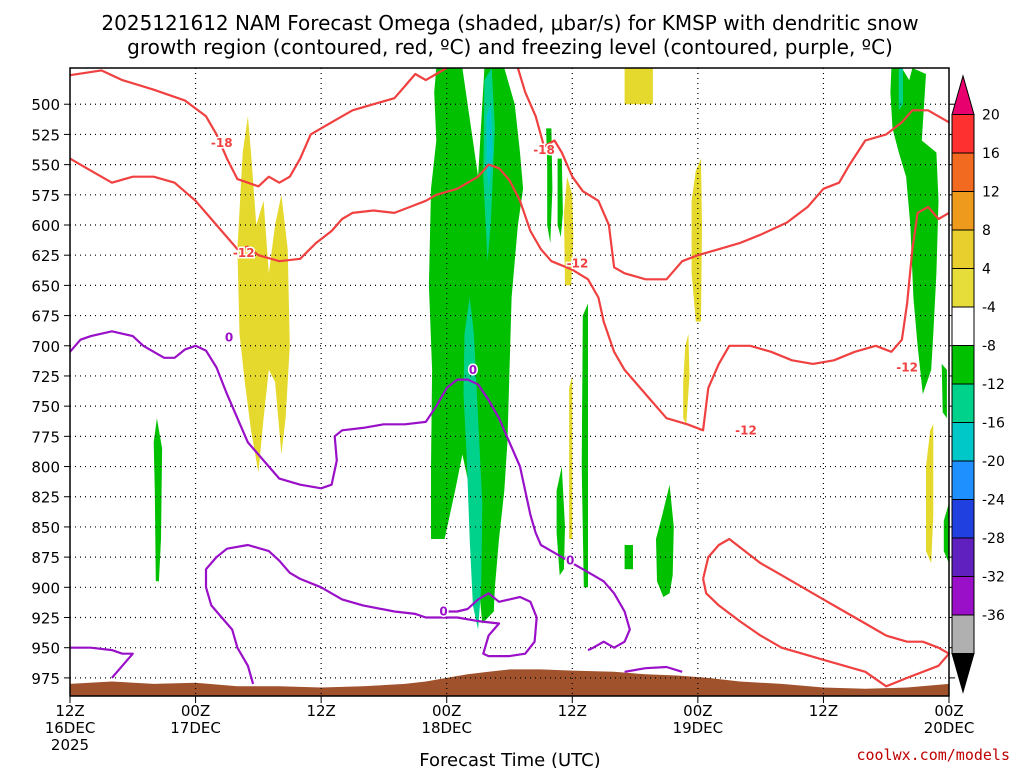 Image resolution: width=1024 pixels, height=768 pixels. What do you see at coordinates (195, 728) in the screenshot?
I see `x-tick-label-12-2: 17DEC` at bounding box center [195, 728].